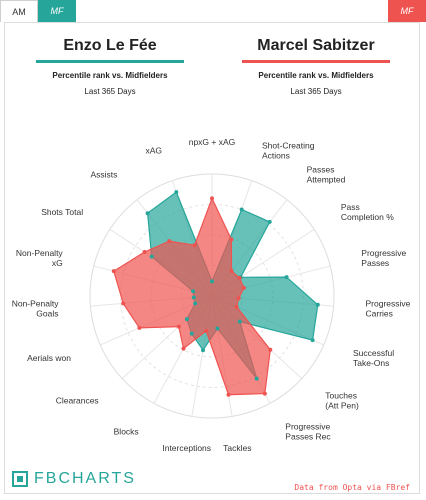 The width and height of the screenshot is (426, 500). Describe the element at coordinates (103, 175) in the screenshot. I see `radar-category-label: Assists` at that location.